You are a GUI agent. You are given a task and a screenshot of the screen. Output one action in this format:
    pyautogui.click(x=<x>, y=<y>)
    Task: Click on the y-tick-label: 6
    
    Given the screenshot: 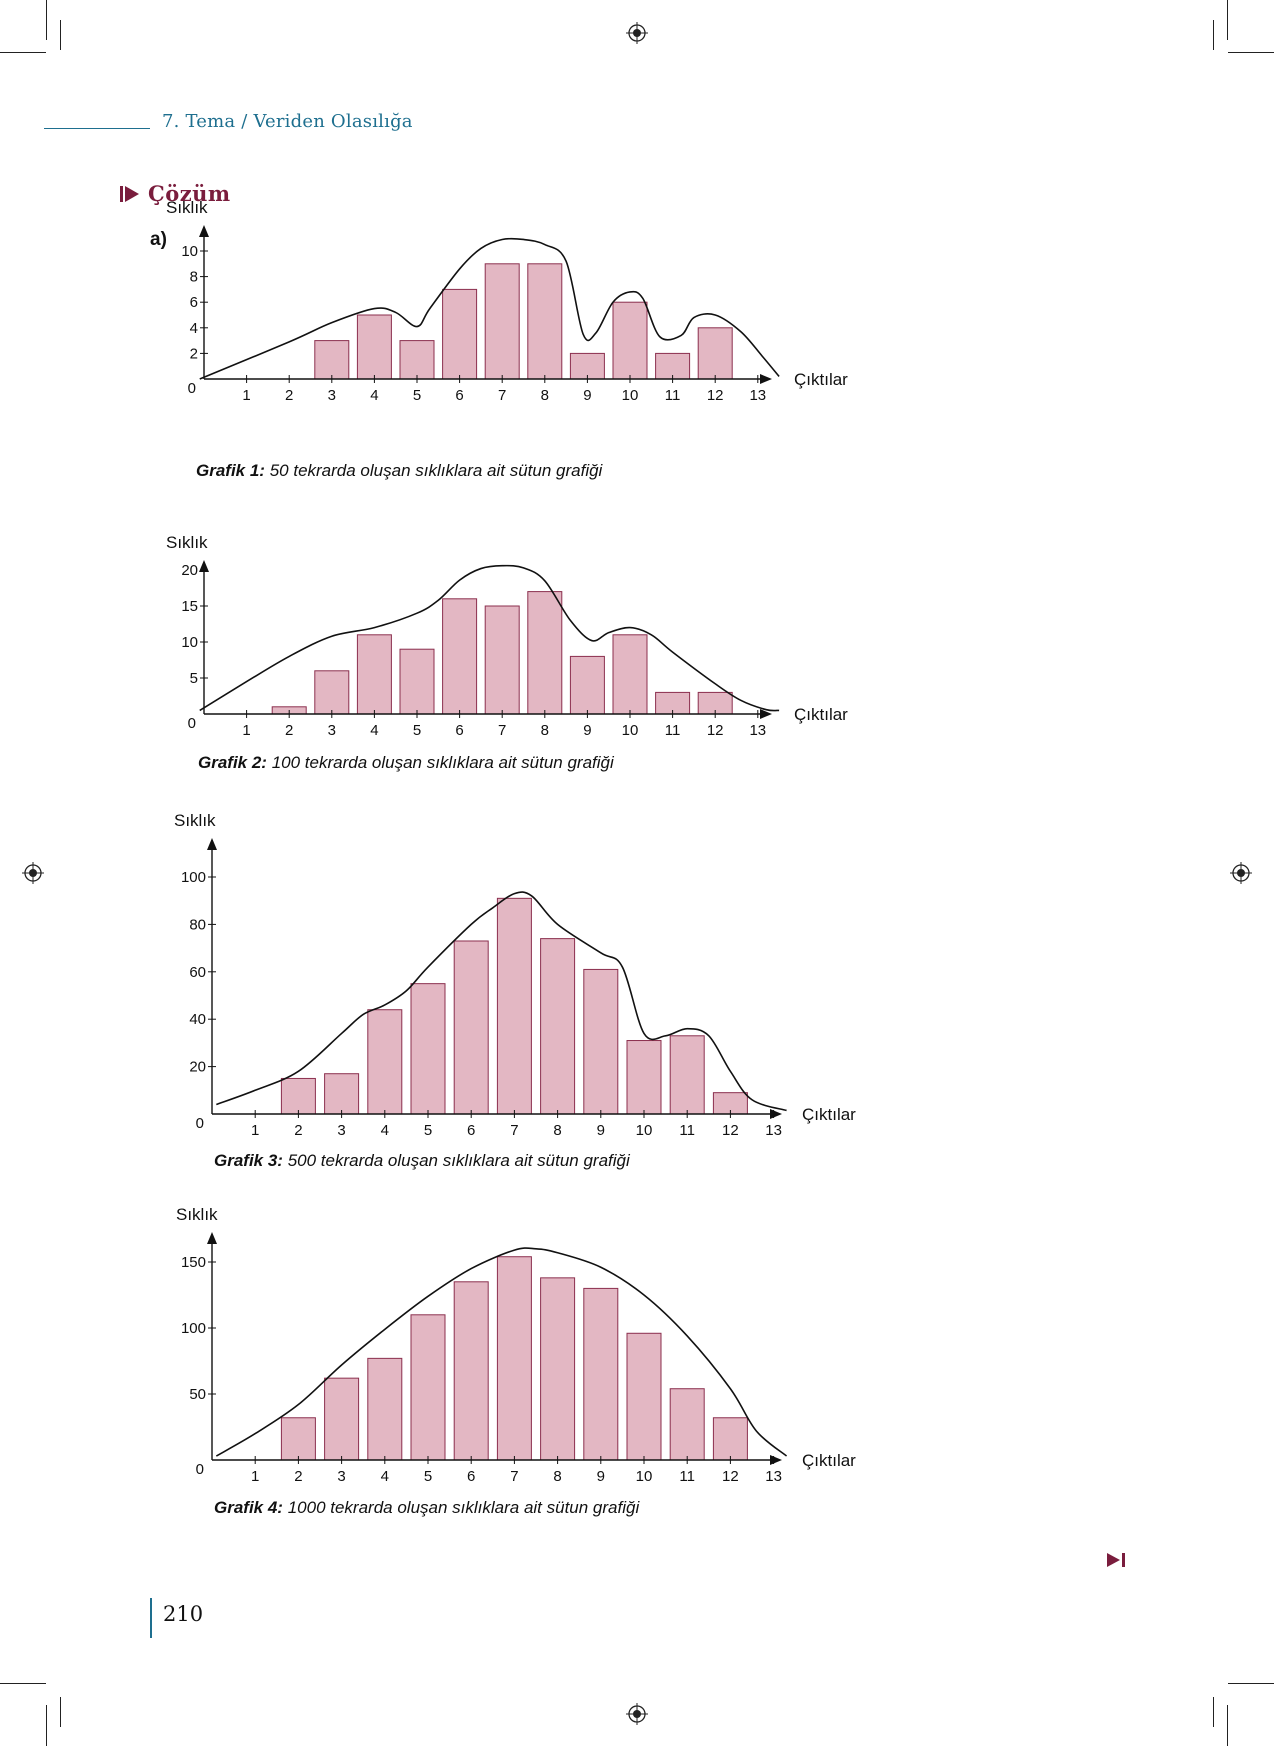 What is the action you would take?
    pyautogui.click(x=194, y=302)
    